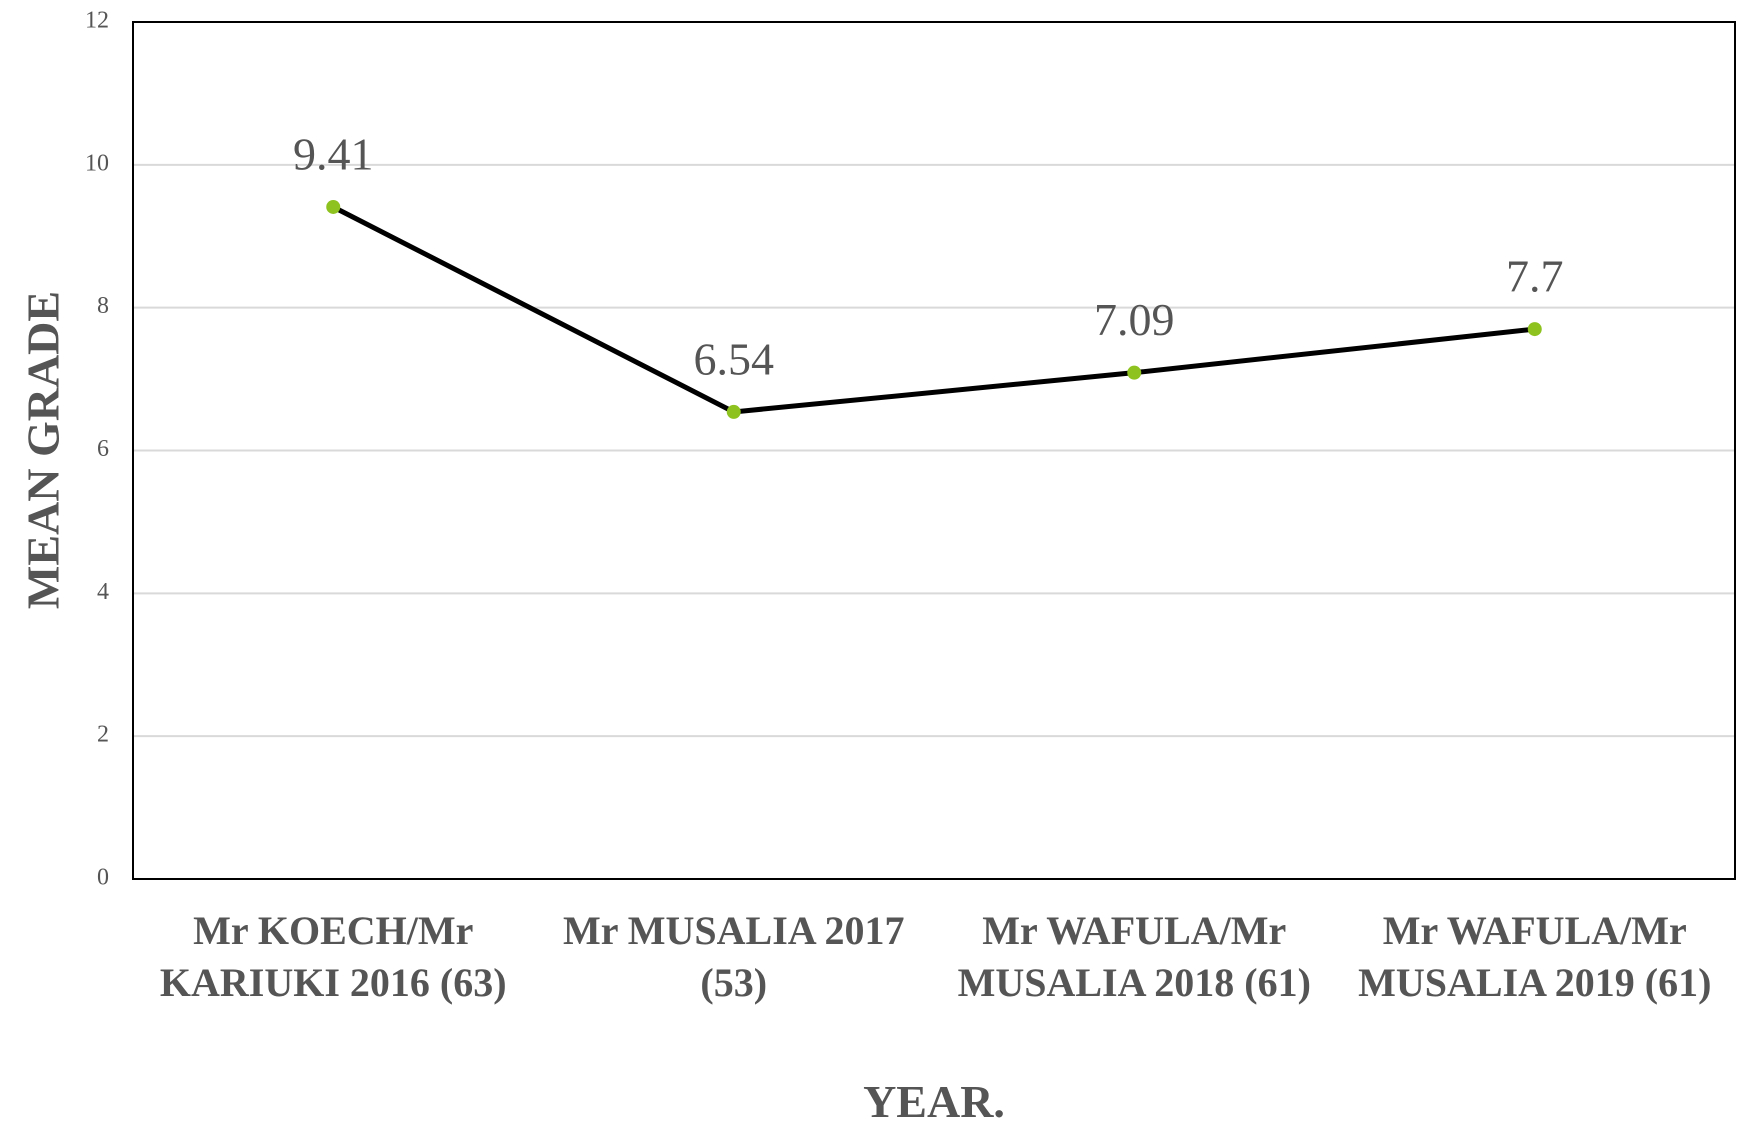 This screenshot has width=1742, height=1131. What do you see at coordinates (1535, 956) in the screenshot?
I see `x-tick-label: Mr WAFULA/Mr MUSALIA 2019 (61)` at bounding box center [1535, 956].